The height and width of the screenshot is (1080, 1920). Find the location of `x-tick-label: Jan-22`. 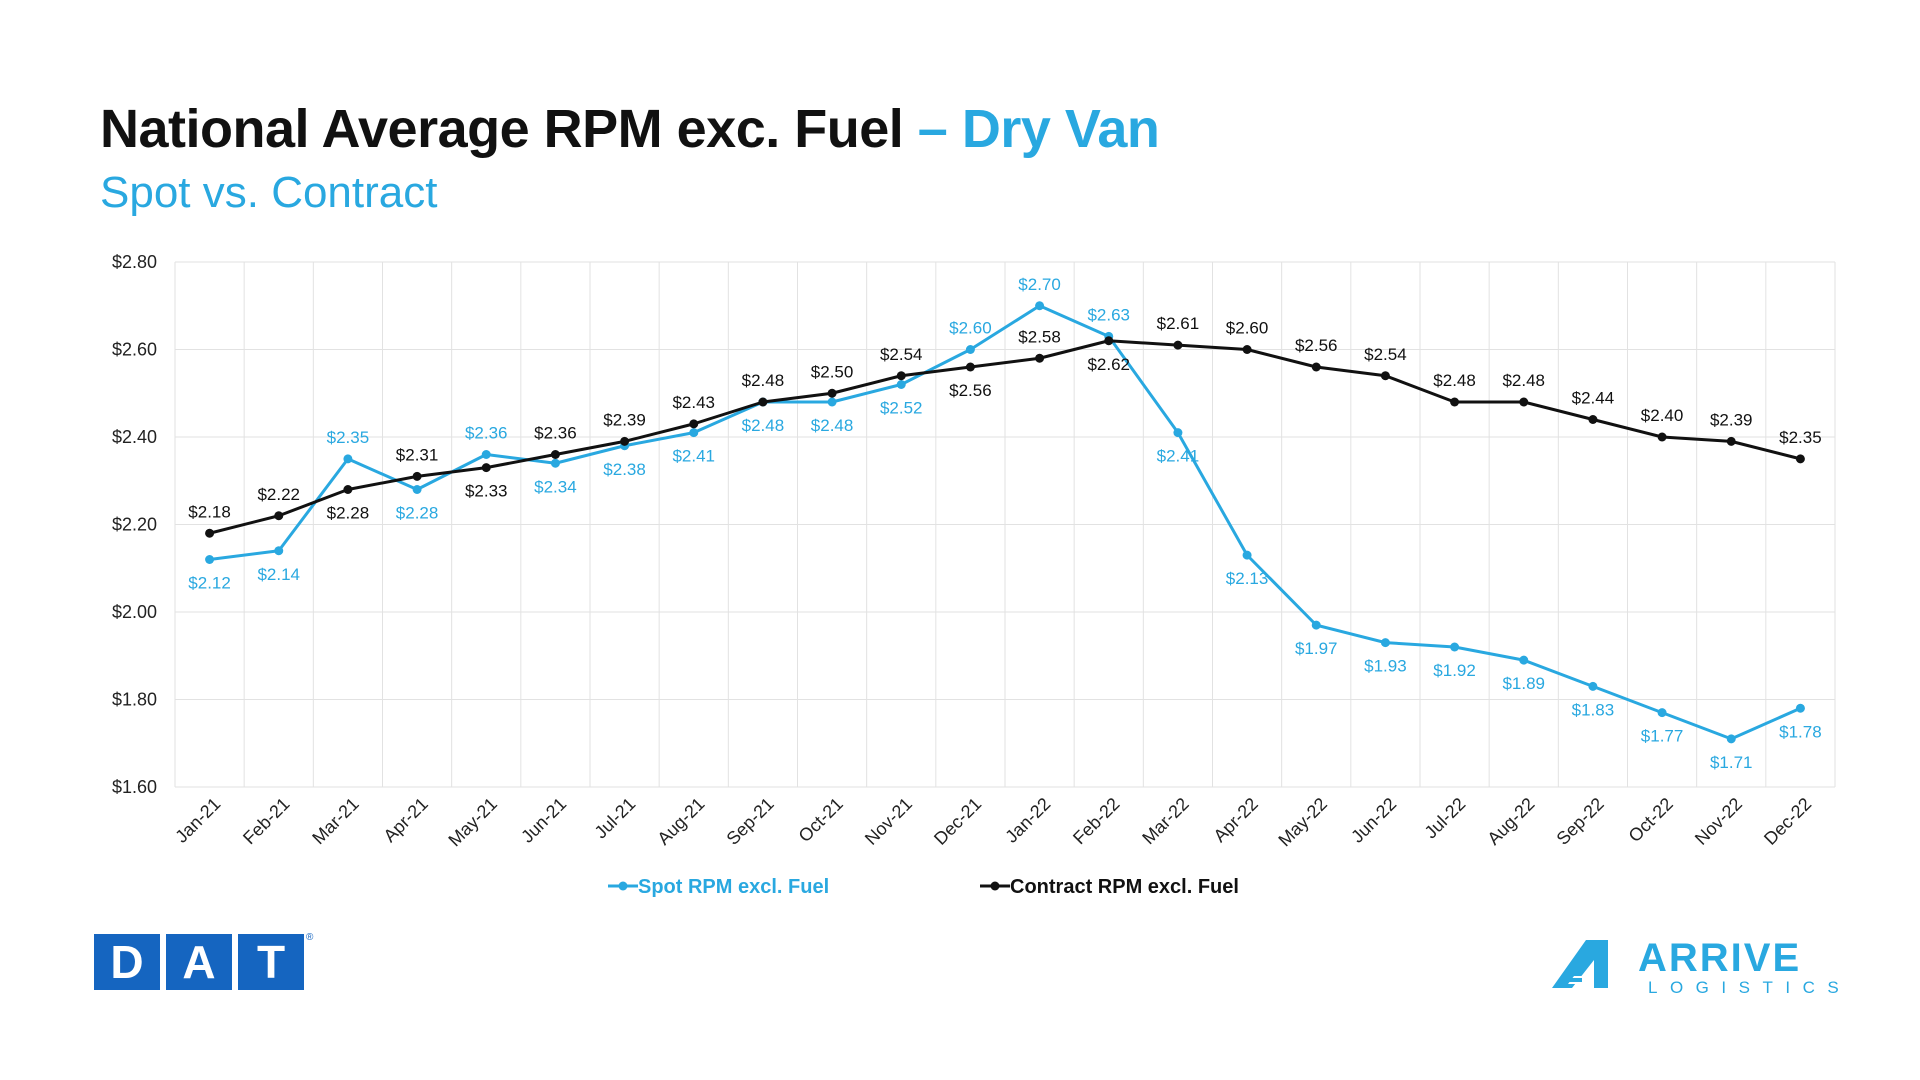

x-tick-label: Jan-22 is located at coordinates (1027, 820).